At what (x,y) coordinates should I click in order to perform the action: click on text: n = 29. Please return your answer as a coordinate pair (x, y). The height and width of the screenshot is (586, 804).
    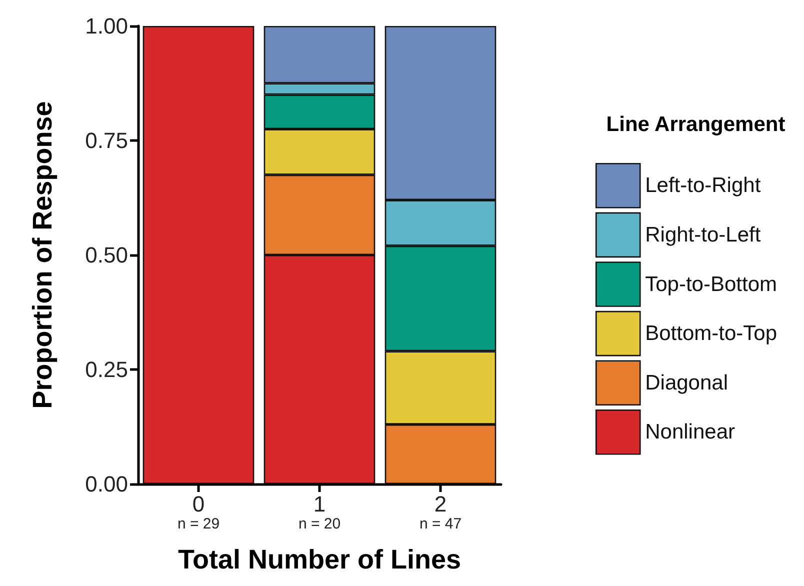
    Looking at the image, I should click on (198, 524).